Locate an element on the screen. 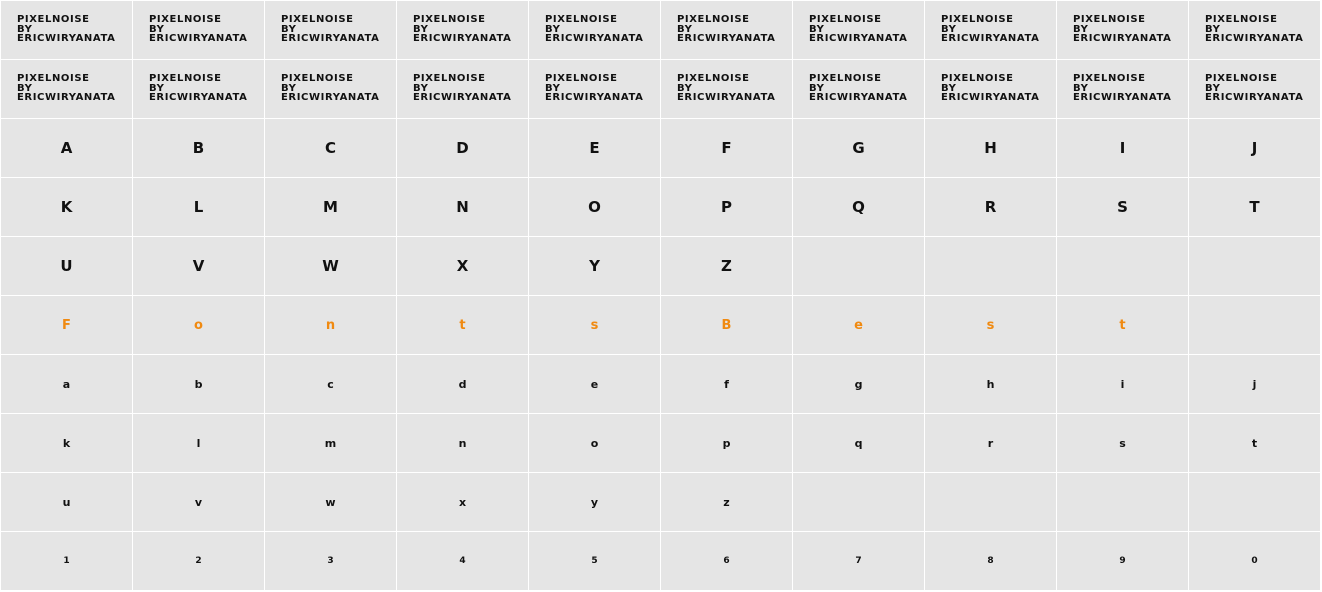  glyph-cell: G is located at coordinates (858, 148).